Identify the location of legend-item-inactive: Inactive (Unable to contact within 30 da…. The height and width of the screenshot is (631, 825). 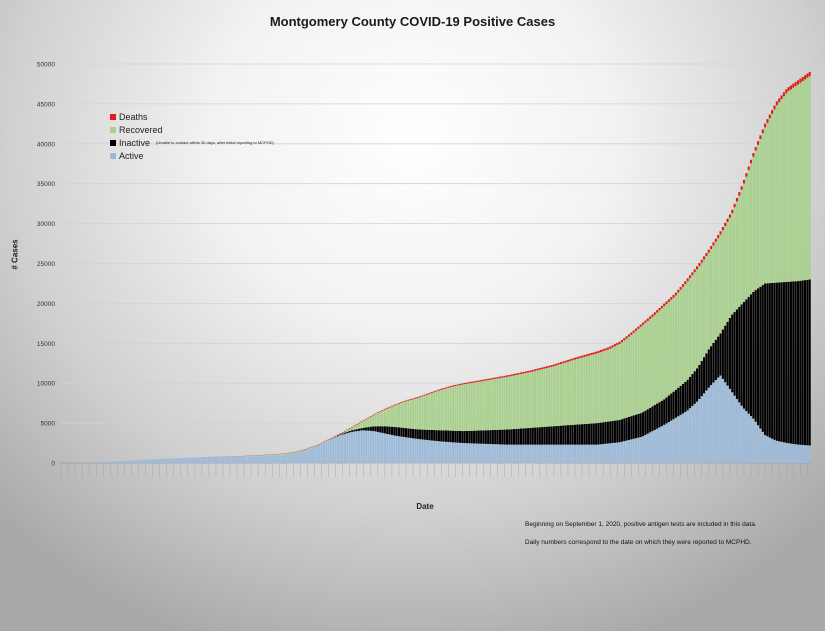
(192, 142).